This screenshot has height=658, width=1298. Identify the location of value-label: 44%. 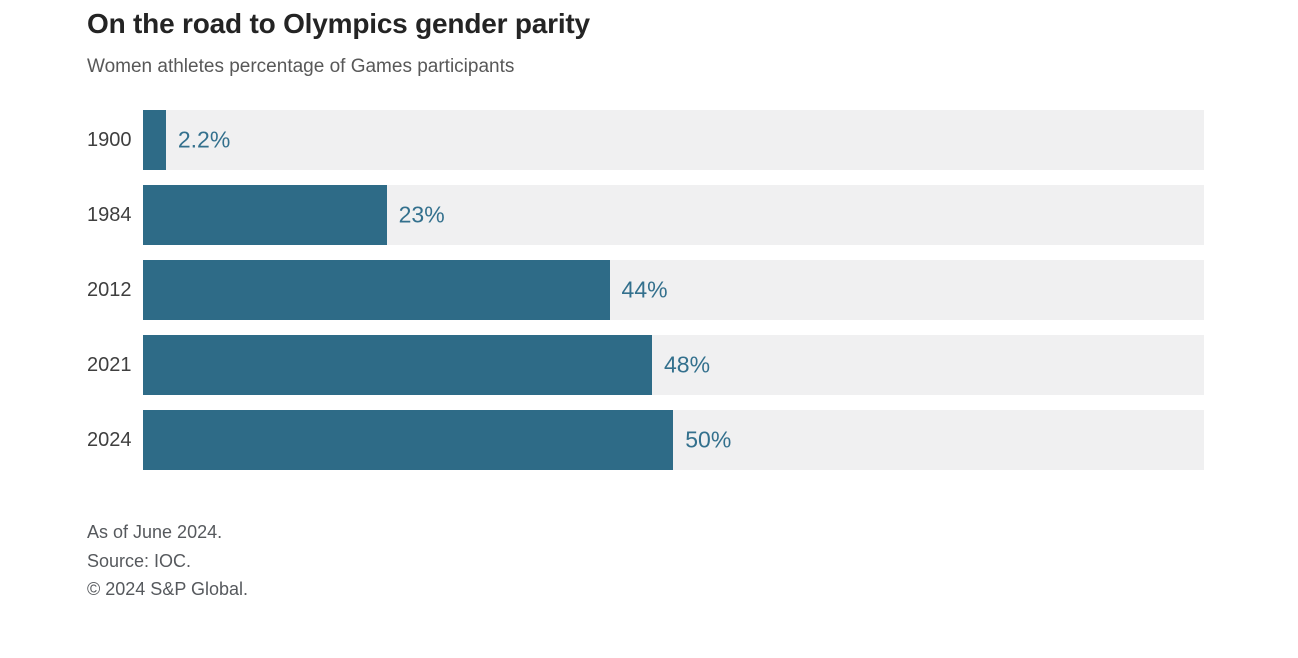
(644, 289).